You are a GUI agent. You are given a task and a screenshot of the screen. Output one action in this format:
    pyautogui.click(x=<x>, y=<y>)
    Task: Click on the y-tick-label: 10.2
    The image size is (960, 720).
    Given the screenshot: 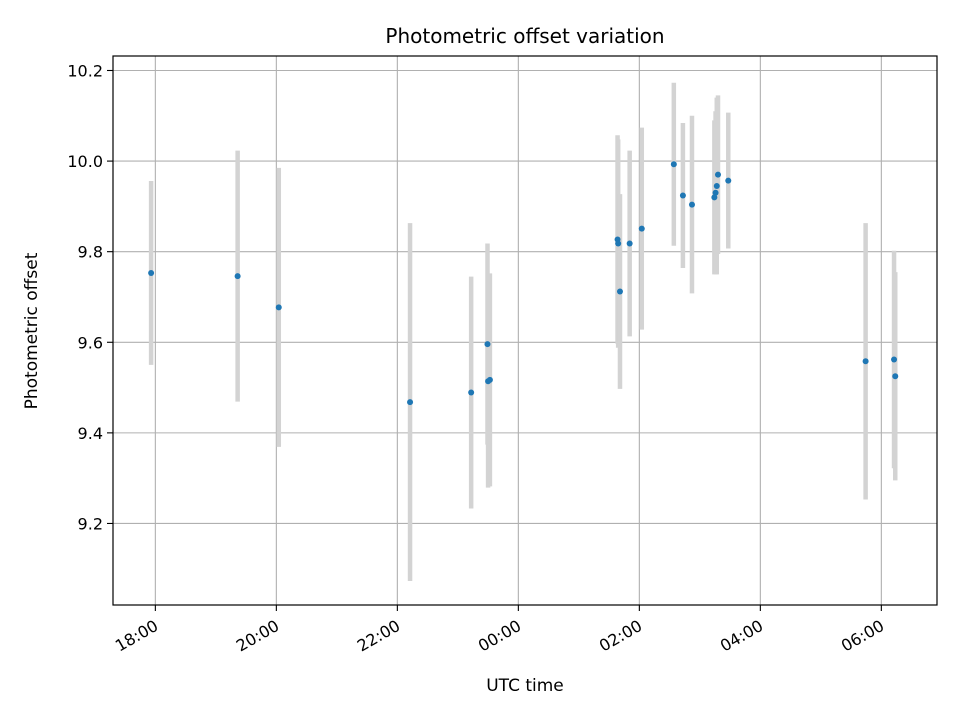 What is the action you would take?
    pyautogui.click(x=85, y=70)
    